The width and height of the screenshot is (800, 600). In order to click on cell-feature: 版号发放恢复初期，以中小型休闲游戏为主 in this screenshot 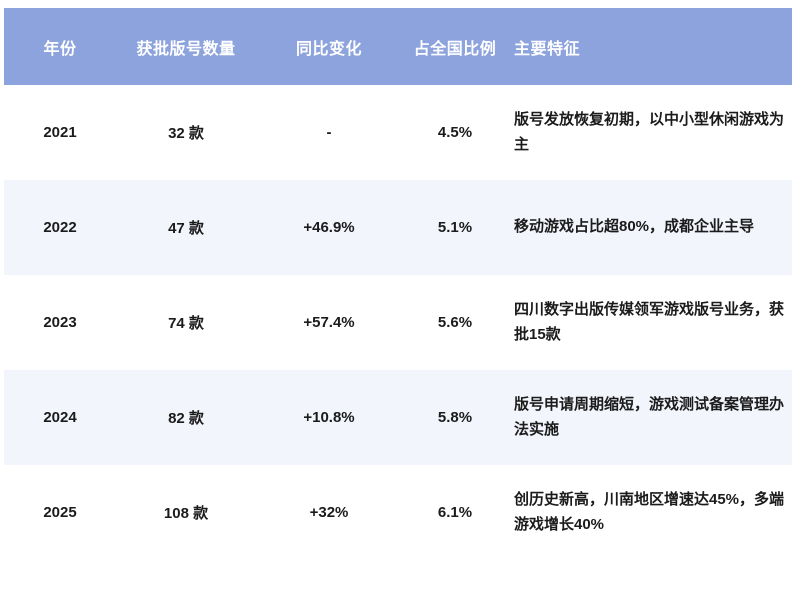, I will do `click(649, 132)`.